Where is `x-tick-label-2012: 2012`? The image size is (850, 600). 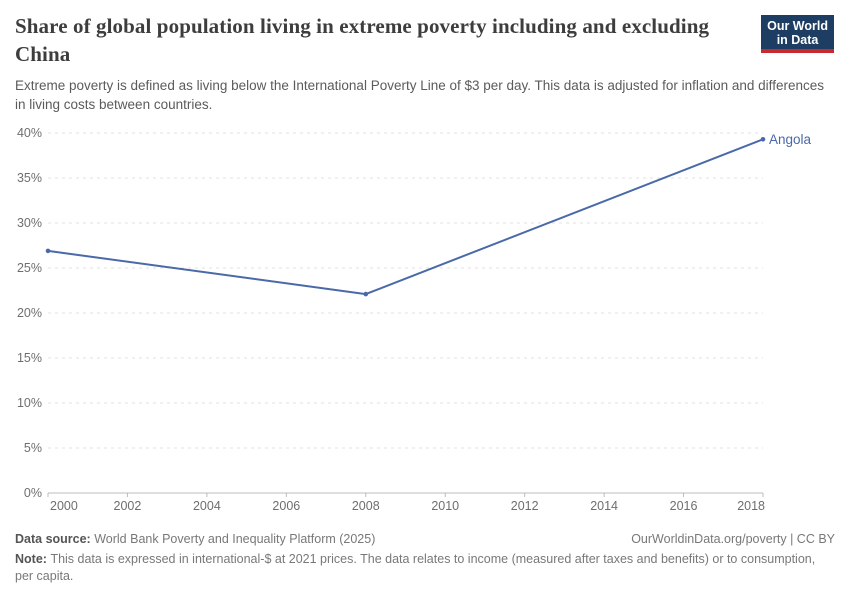 x-tick-label-2012: 2012 is located at coordinates (525, 506).